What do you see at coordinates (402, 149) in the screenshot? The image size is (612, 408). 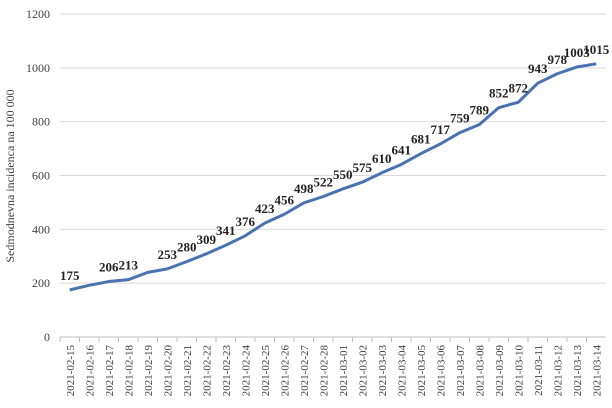 I see `data-label: 641` at bounding box center [402, 149].